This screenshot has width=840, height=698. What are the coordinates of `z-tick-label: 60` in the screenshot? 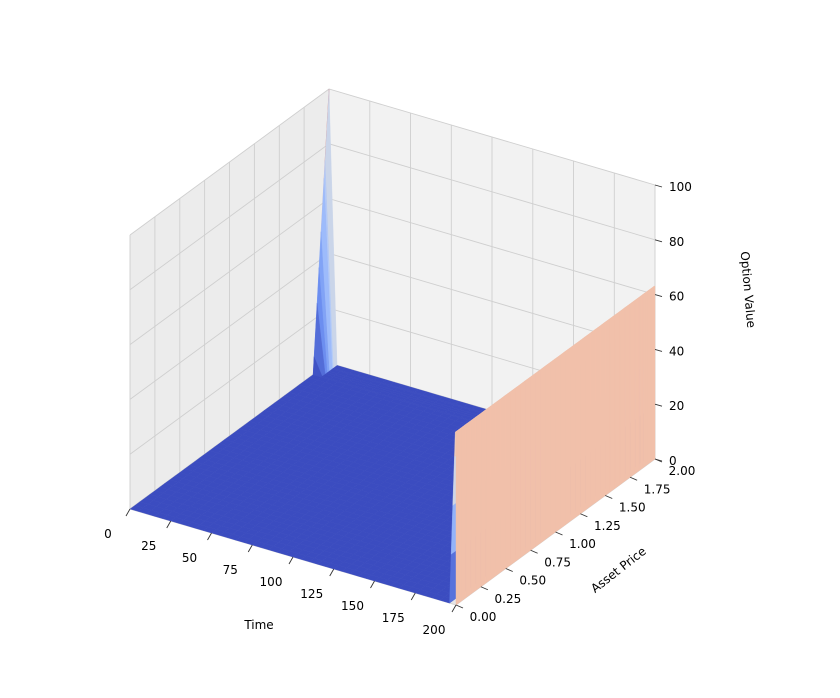 It's located at (676, 297).